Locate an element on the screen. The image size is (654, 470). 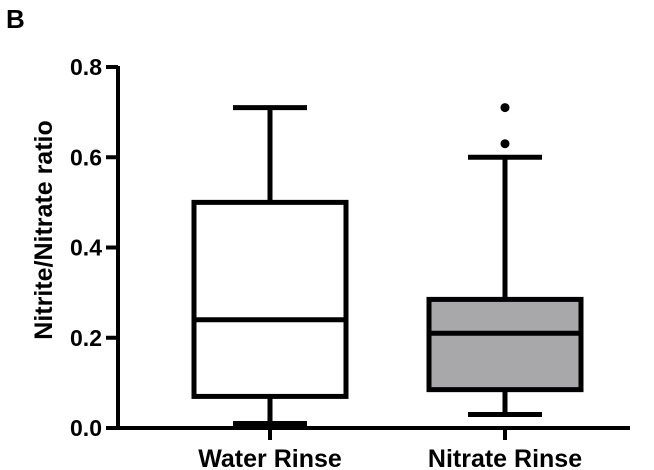
panel-label: B is located at coordinates (15, 19).